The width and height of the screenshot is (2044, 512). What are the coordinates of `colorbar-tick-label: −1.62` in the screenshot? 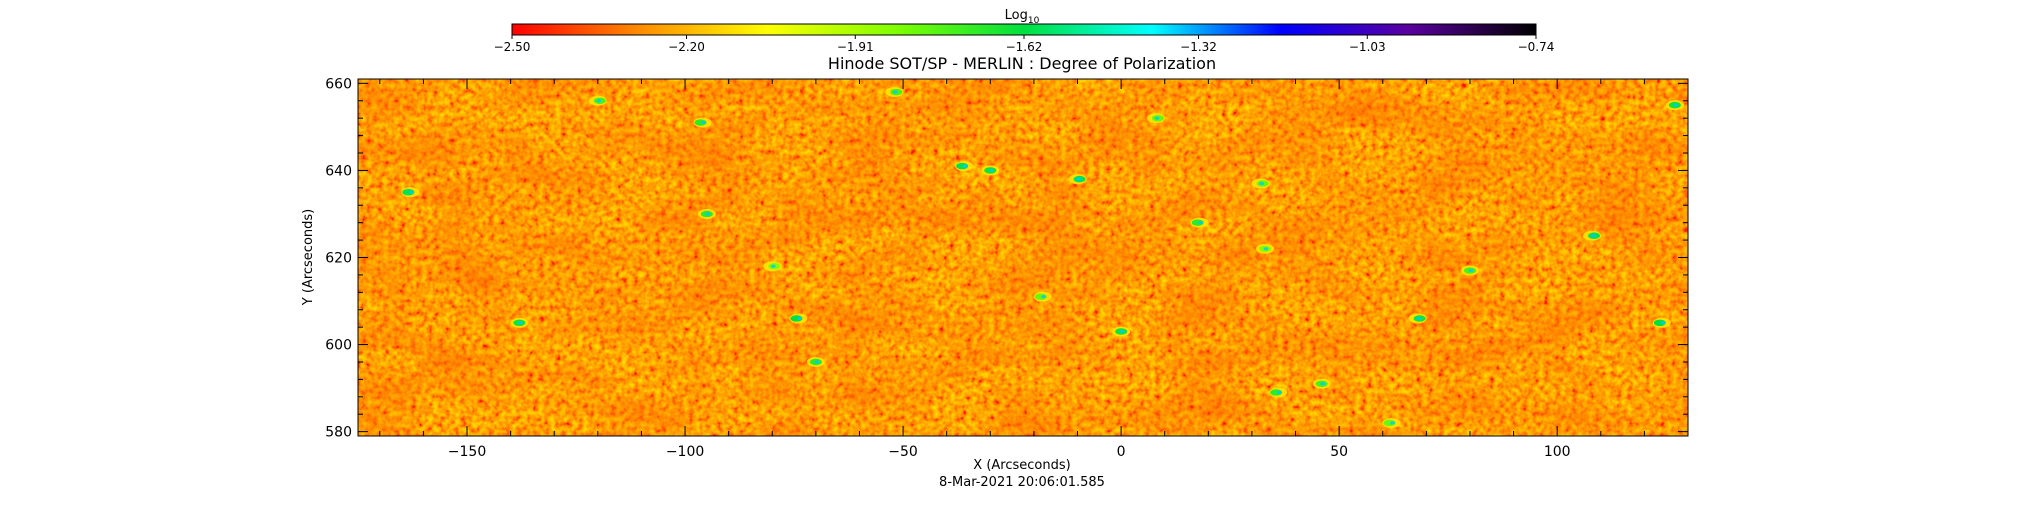 It's located at (1024, 47).